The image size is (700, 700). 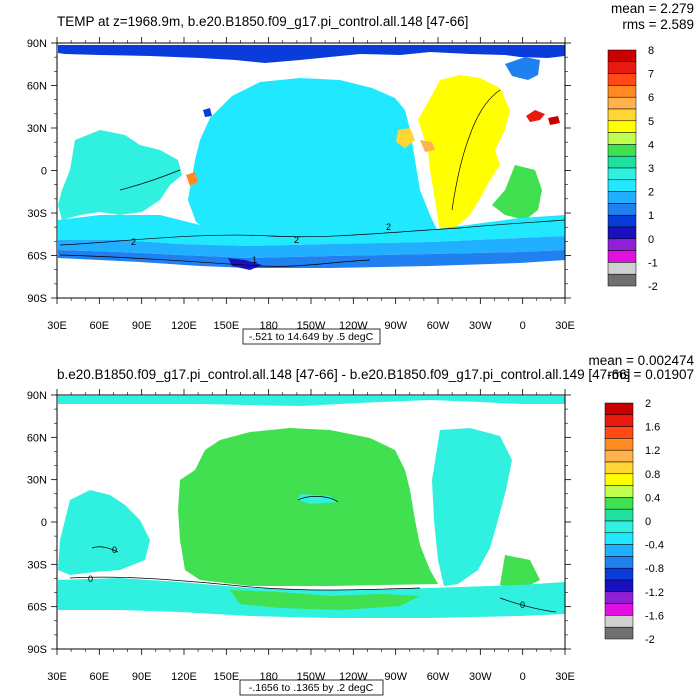 What do you see at coordinates (37, 214) in the screenshot?
I see `y-tick-label: 30S` at bounding box center [37, 214].